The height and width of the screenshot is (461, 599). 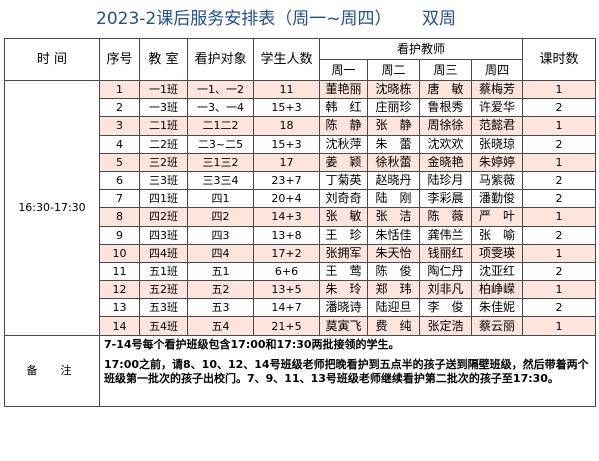 I want to click on row-teacher-tue: 朱恬佳, so click(x=393, y=235).